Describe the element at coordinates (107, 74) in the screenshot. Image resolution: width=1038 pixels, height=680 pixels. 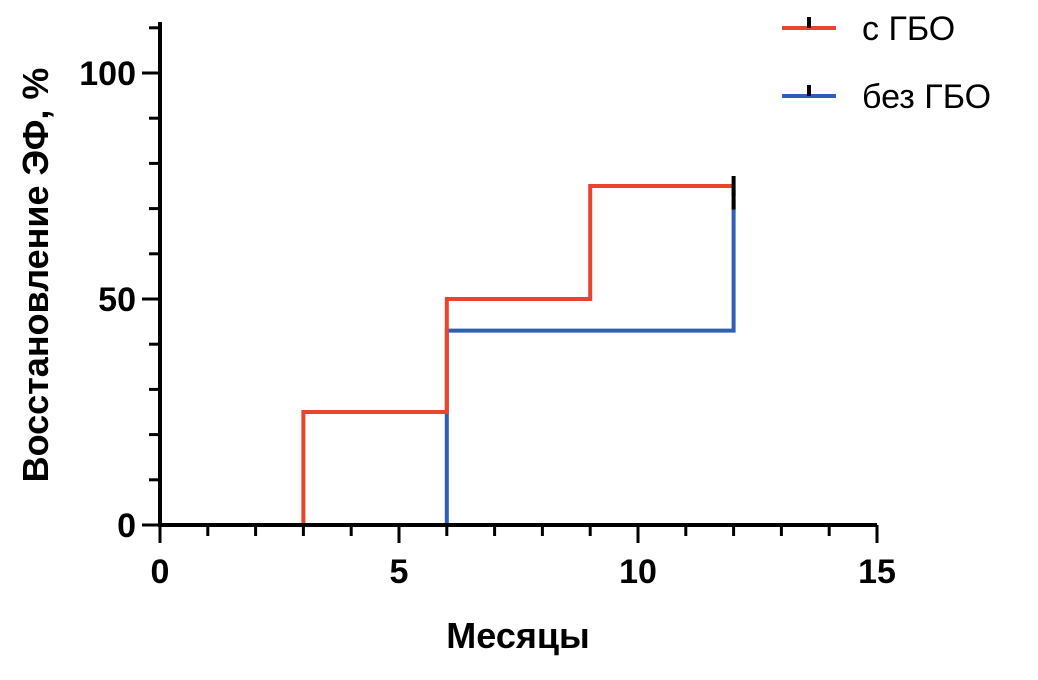
I see `y-tick-label: 100` at that location.